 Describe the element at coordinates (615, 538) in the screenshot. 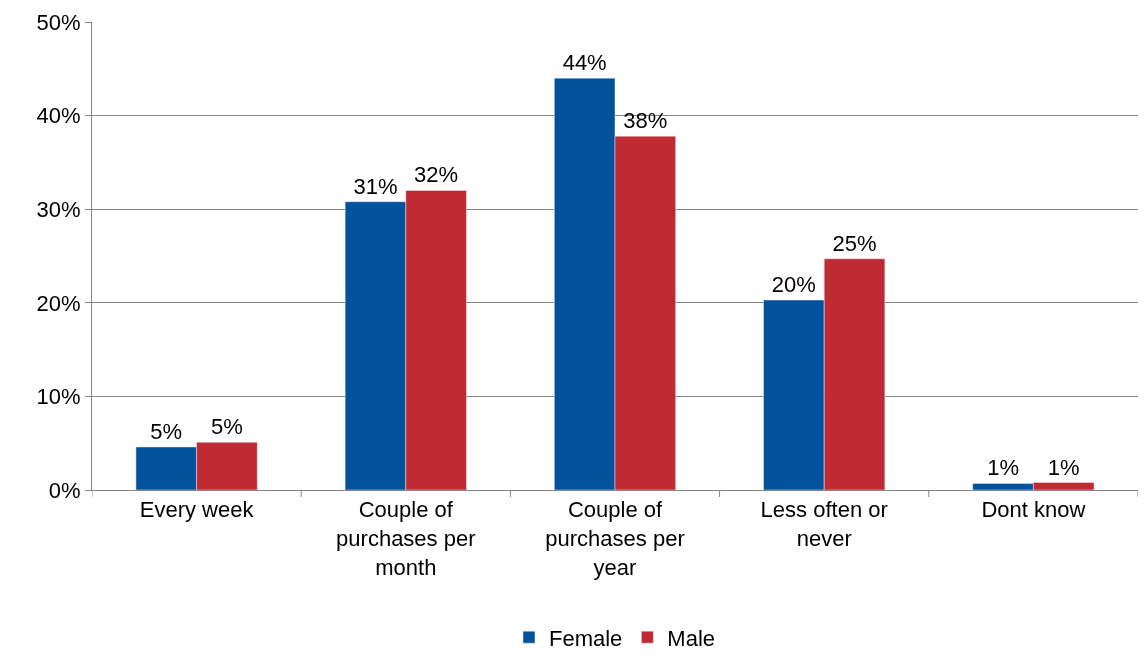

I see `x-tick-label: Couple of purchases per year` at that location.